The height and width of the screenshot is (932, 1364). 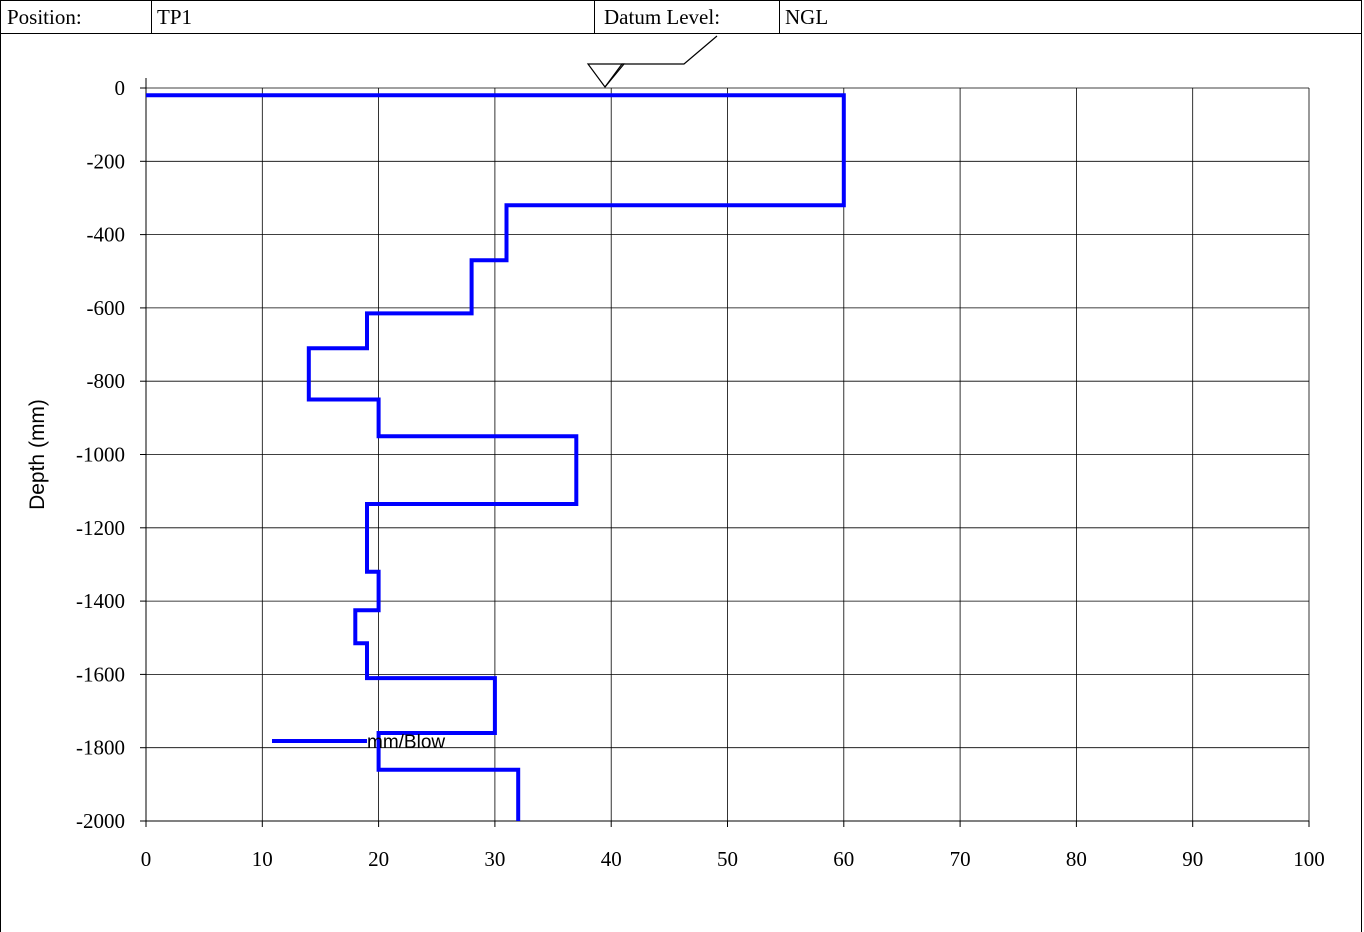 What do you see at coordinates (406, 742) in the screenshot?
I see `legend-label: mm/Blow` at bounding box center [406, 742].